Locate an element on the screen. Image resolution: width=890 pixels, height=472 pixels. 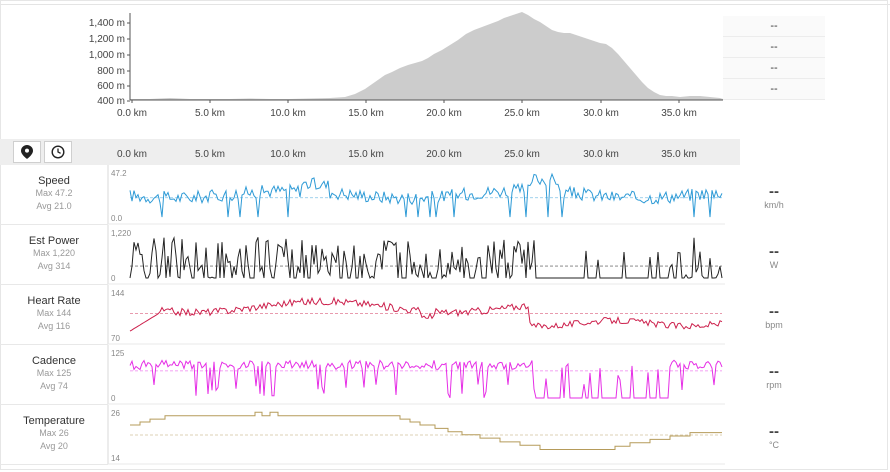
row-readout-cadence: -- rpm is located at coordinates (774, 376).